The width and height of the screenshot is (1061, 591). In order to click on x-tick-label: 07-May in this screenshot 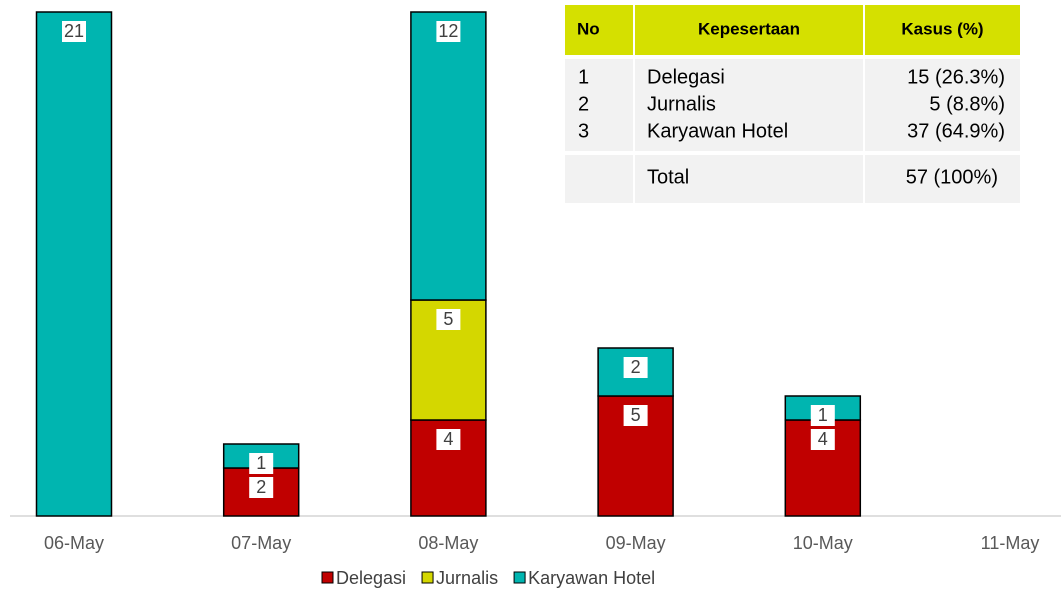, I will do `click(261, 543)`.